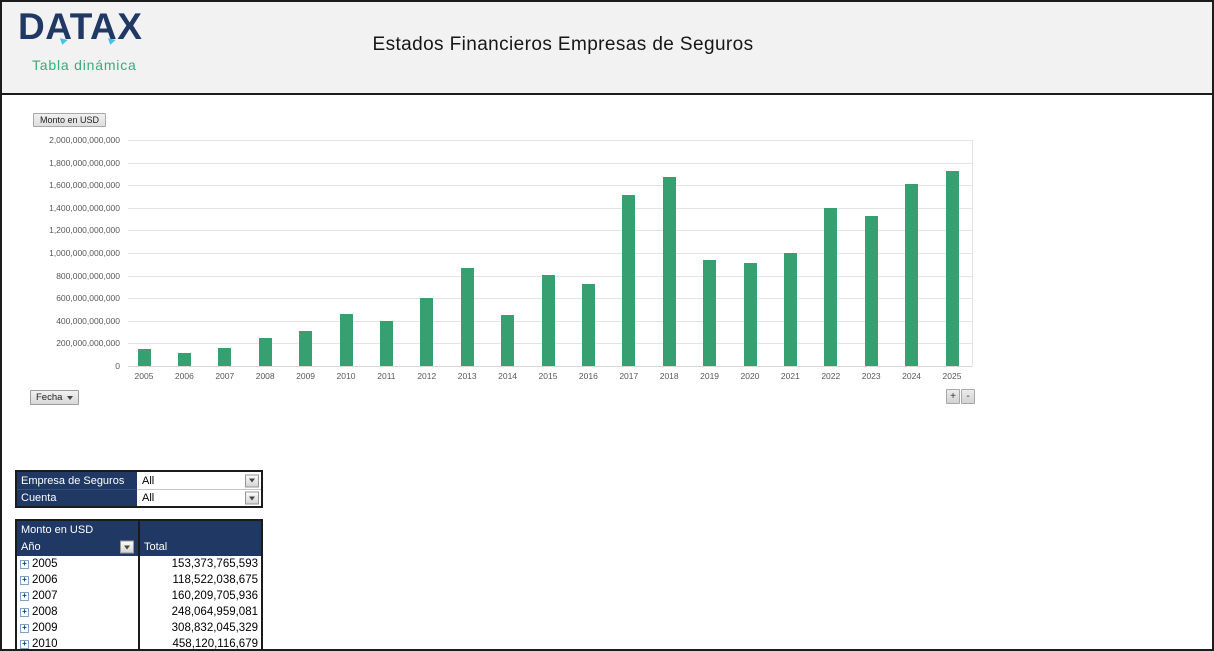  I want to click on x-tick-label: 2014, so click(508, 376).